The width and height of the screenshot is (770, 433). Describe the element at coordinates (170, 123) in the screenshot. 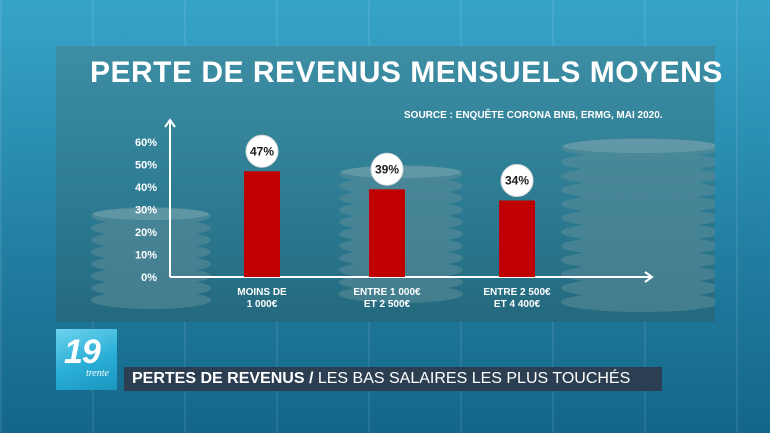

I see `y-axis-arrow` at that location.